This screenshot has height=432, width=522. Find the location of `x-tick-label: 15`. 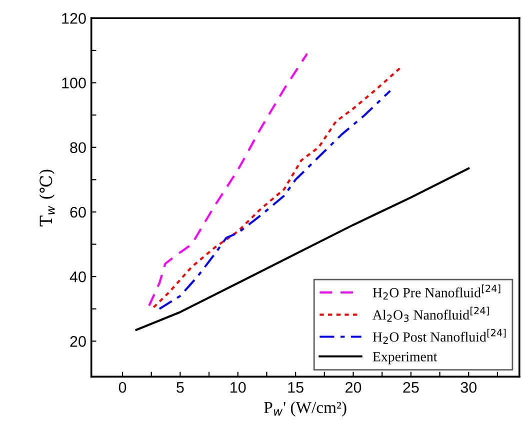

x-tick-label: 15 is located at coordinates (296, 387).